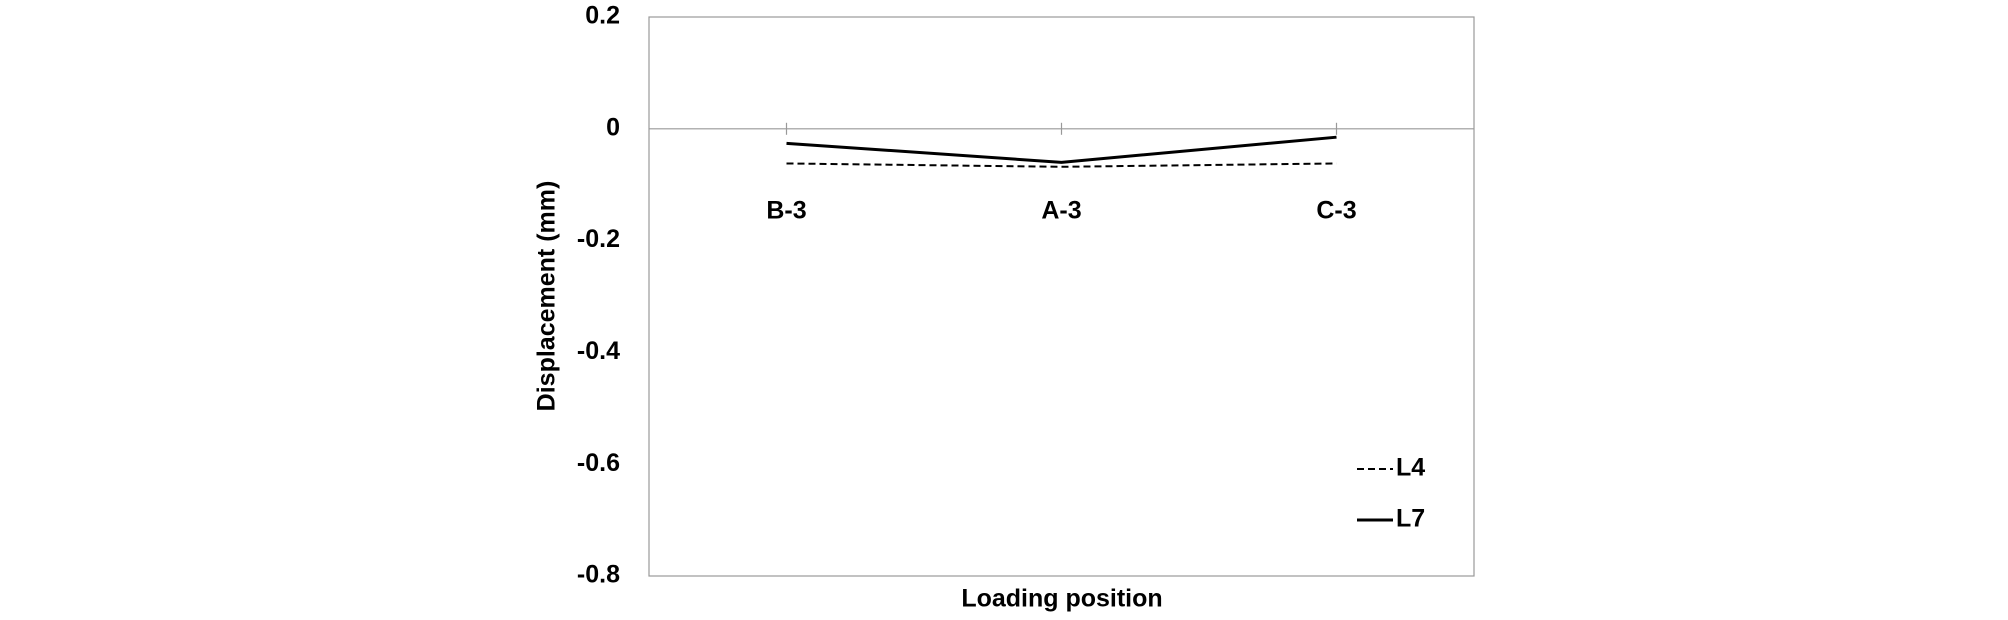 This screenshot has height=620, width=2008. Describe the element at coordinates (598, 239) in the screenshot. I see `y-tick-label: -0.2` at that location.